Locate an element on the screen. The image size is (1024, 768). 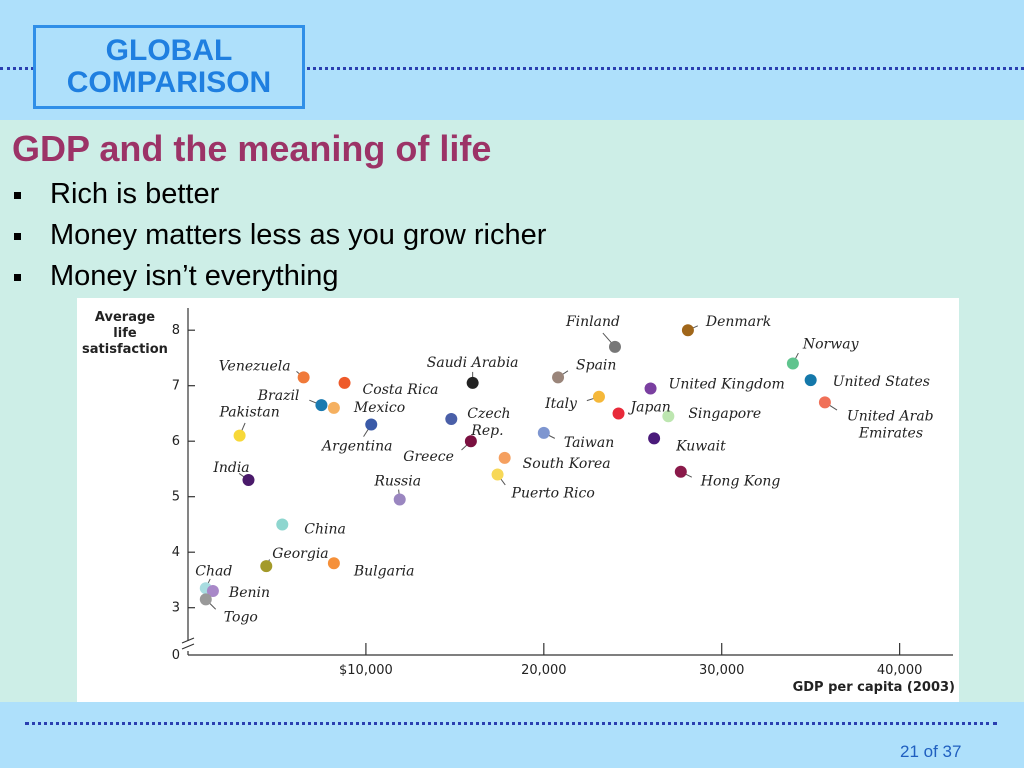
x-axis-title: GDP per capita (2003) is located at coordinates (874, 687).